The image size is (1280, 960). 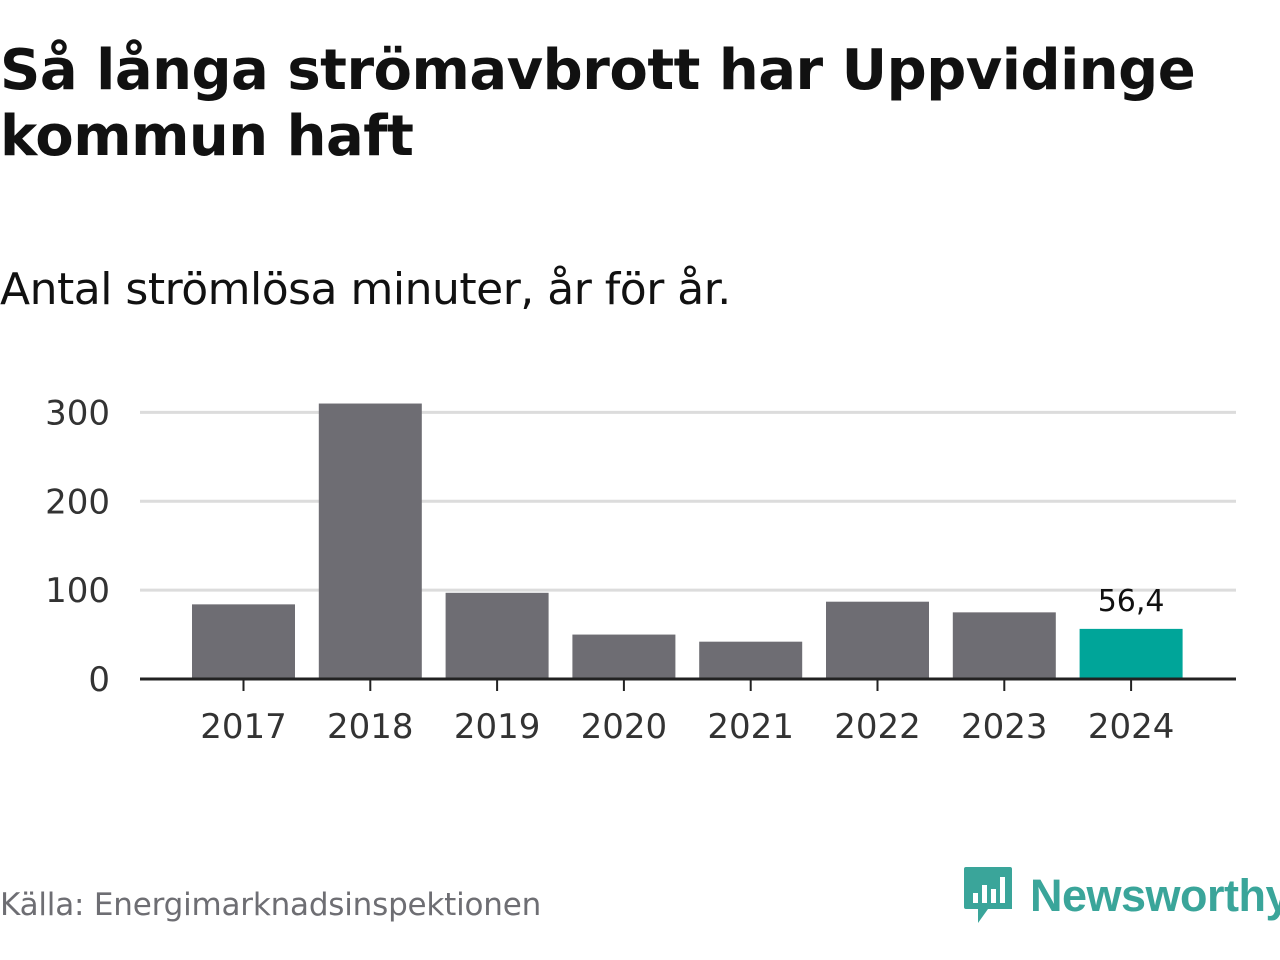 I want to click on bar-2019, so click(x=497, y=635).